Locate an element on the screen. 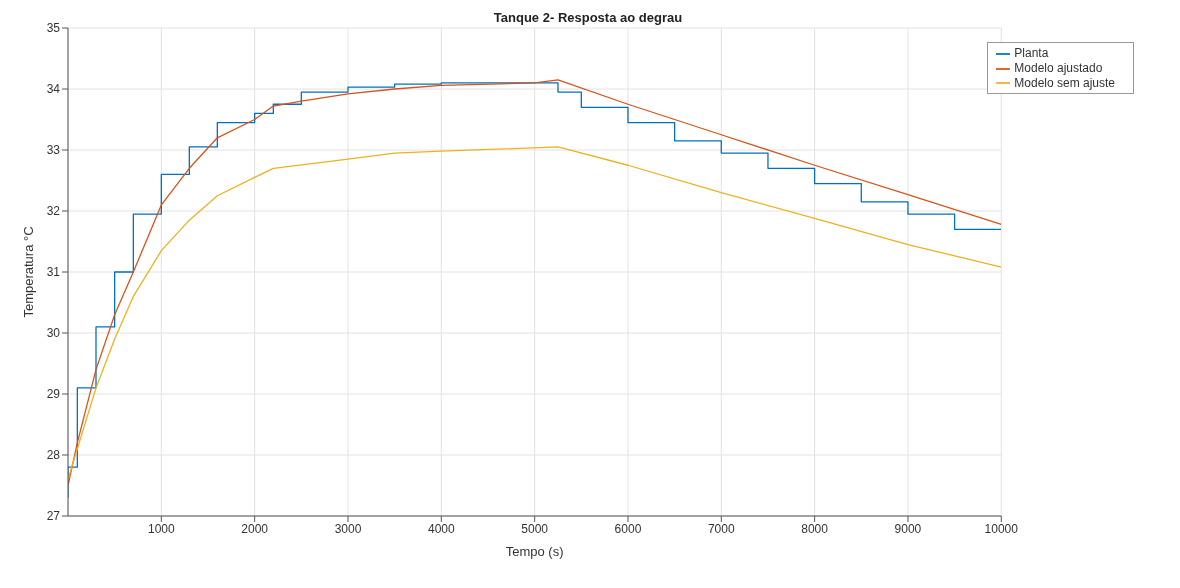 The height and width of the screenshot is (588, 1180). legend-label: Modelo ajustado is located at coordinates (1058, 67).